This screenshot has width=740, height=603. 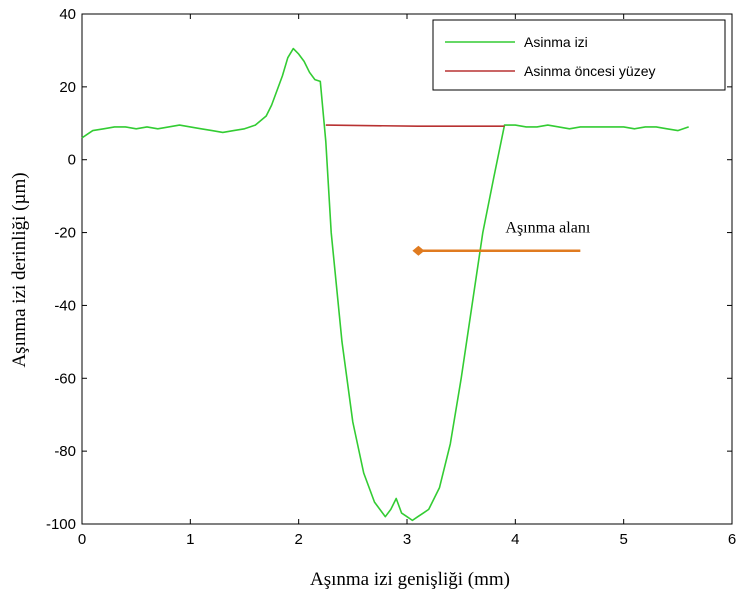 What do you see at coordinates (298, 539) in the screenshot?
I see `x-tick-label: 2` at bounding box center [298, 539].